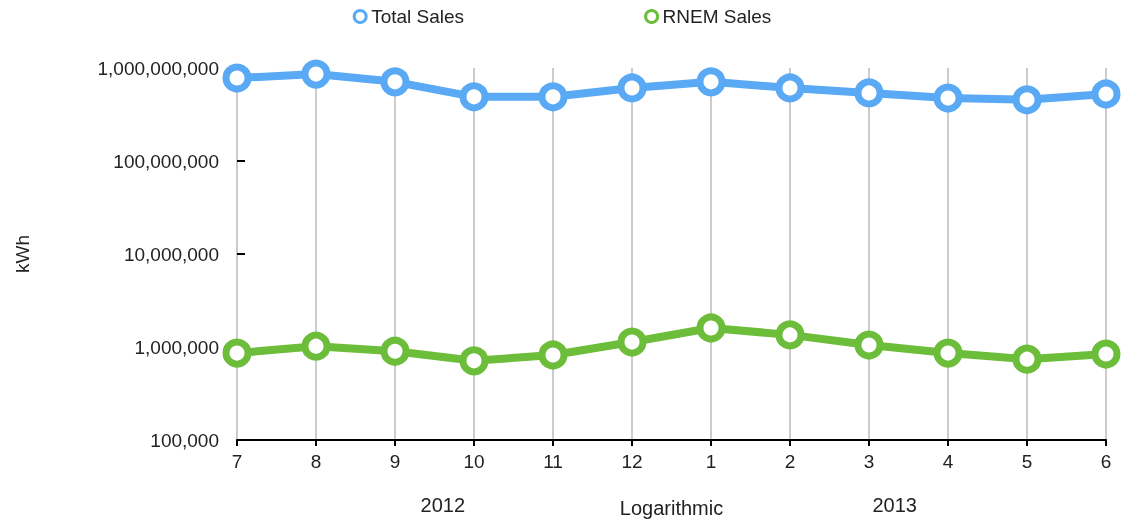 The width and height of the screenshot is (1124, 527). What do you see at coordinates (671, 508) in the screenshot?
I see `x-axis-title: Logarithmic` at bounding box center [671, 508].